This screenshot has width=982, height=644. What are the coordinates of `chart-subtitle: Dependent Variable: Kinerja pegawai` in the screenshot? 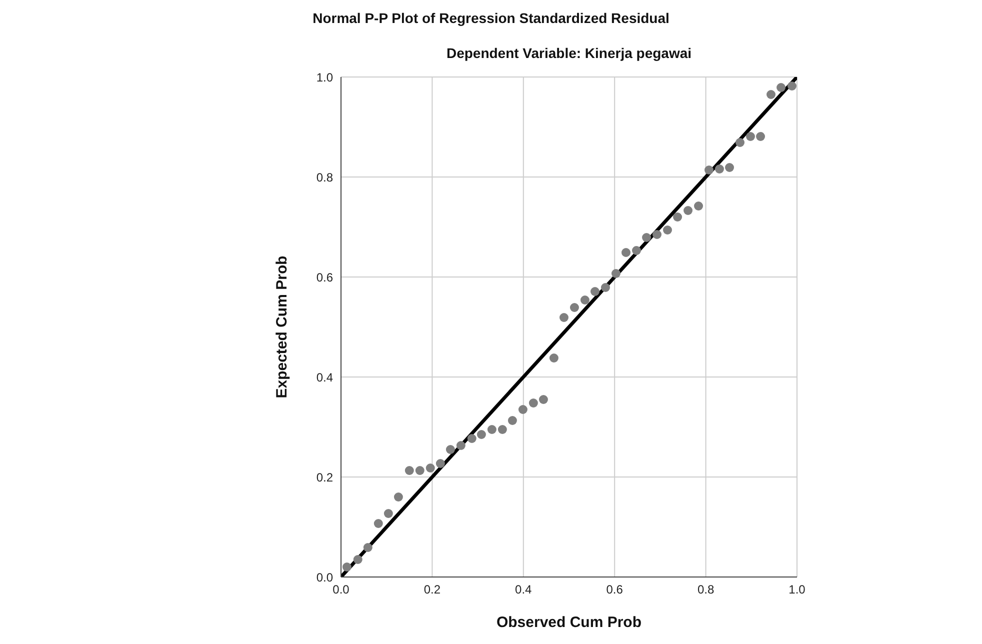 It's located at (569, 53).